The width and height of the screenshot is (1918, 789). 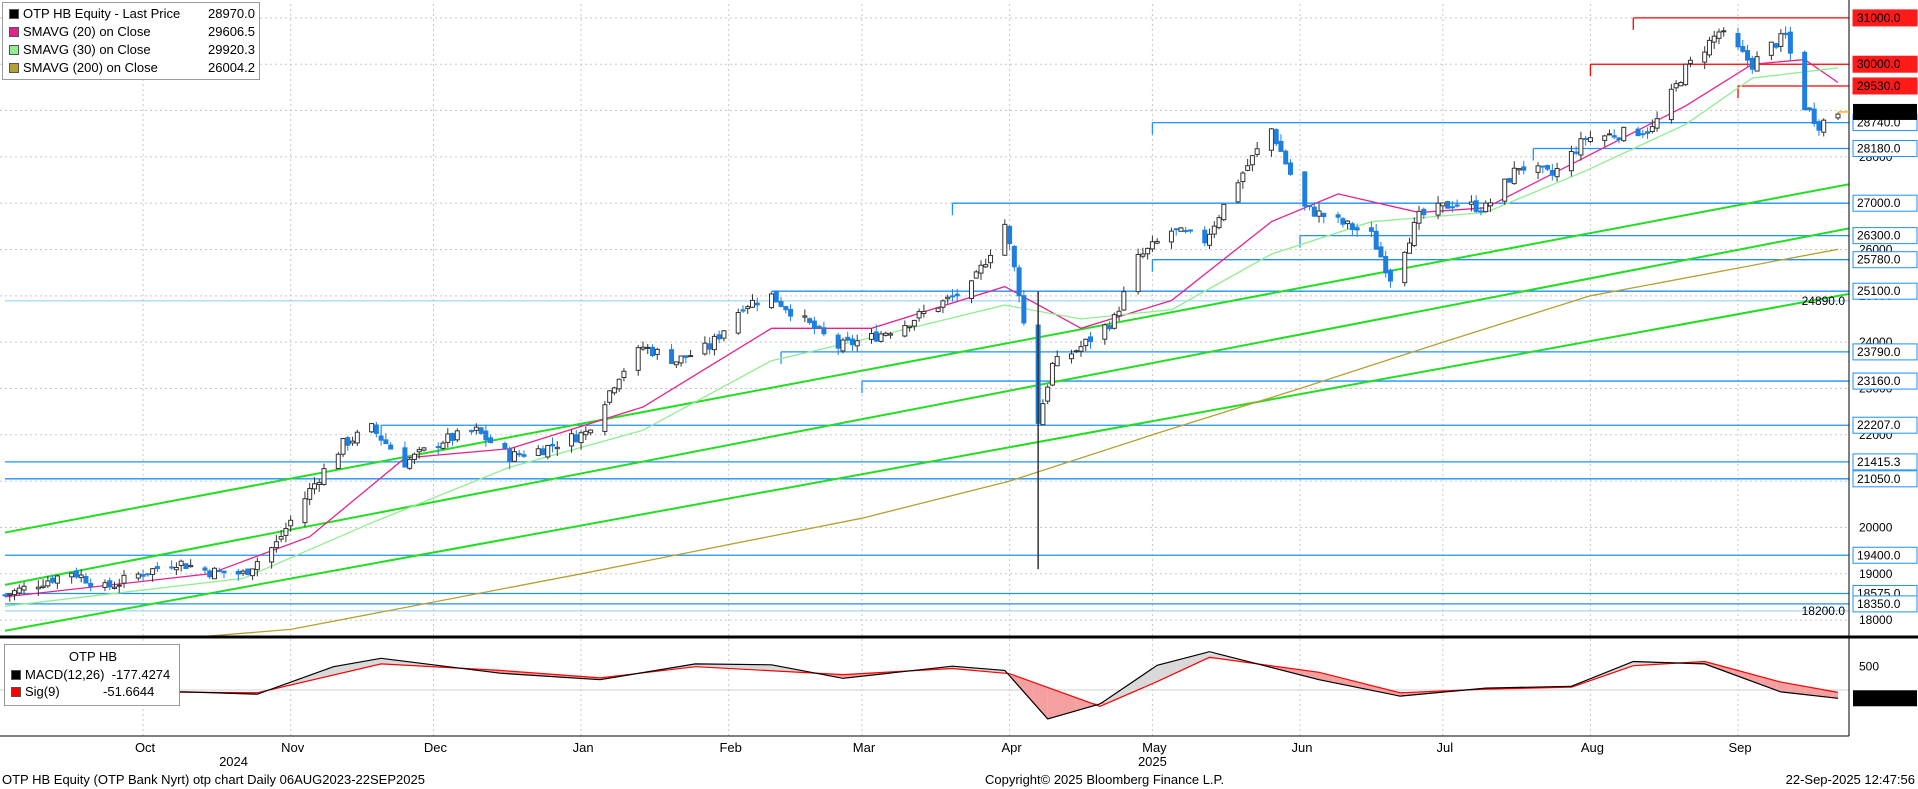 I want to click on month-tick-label: Nov, so click(x=293, y=747).